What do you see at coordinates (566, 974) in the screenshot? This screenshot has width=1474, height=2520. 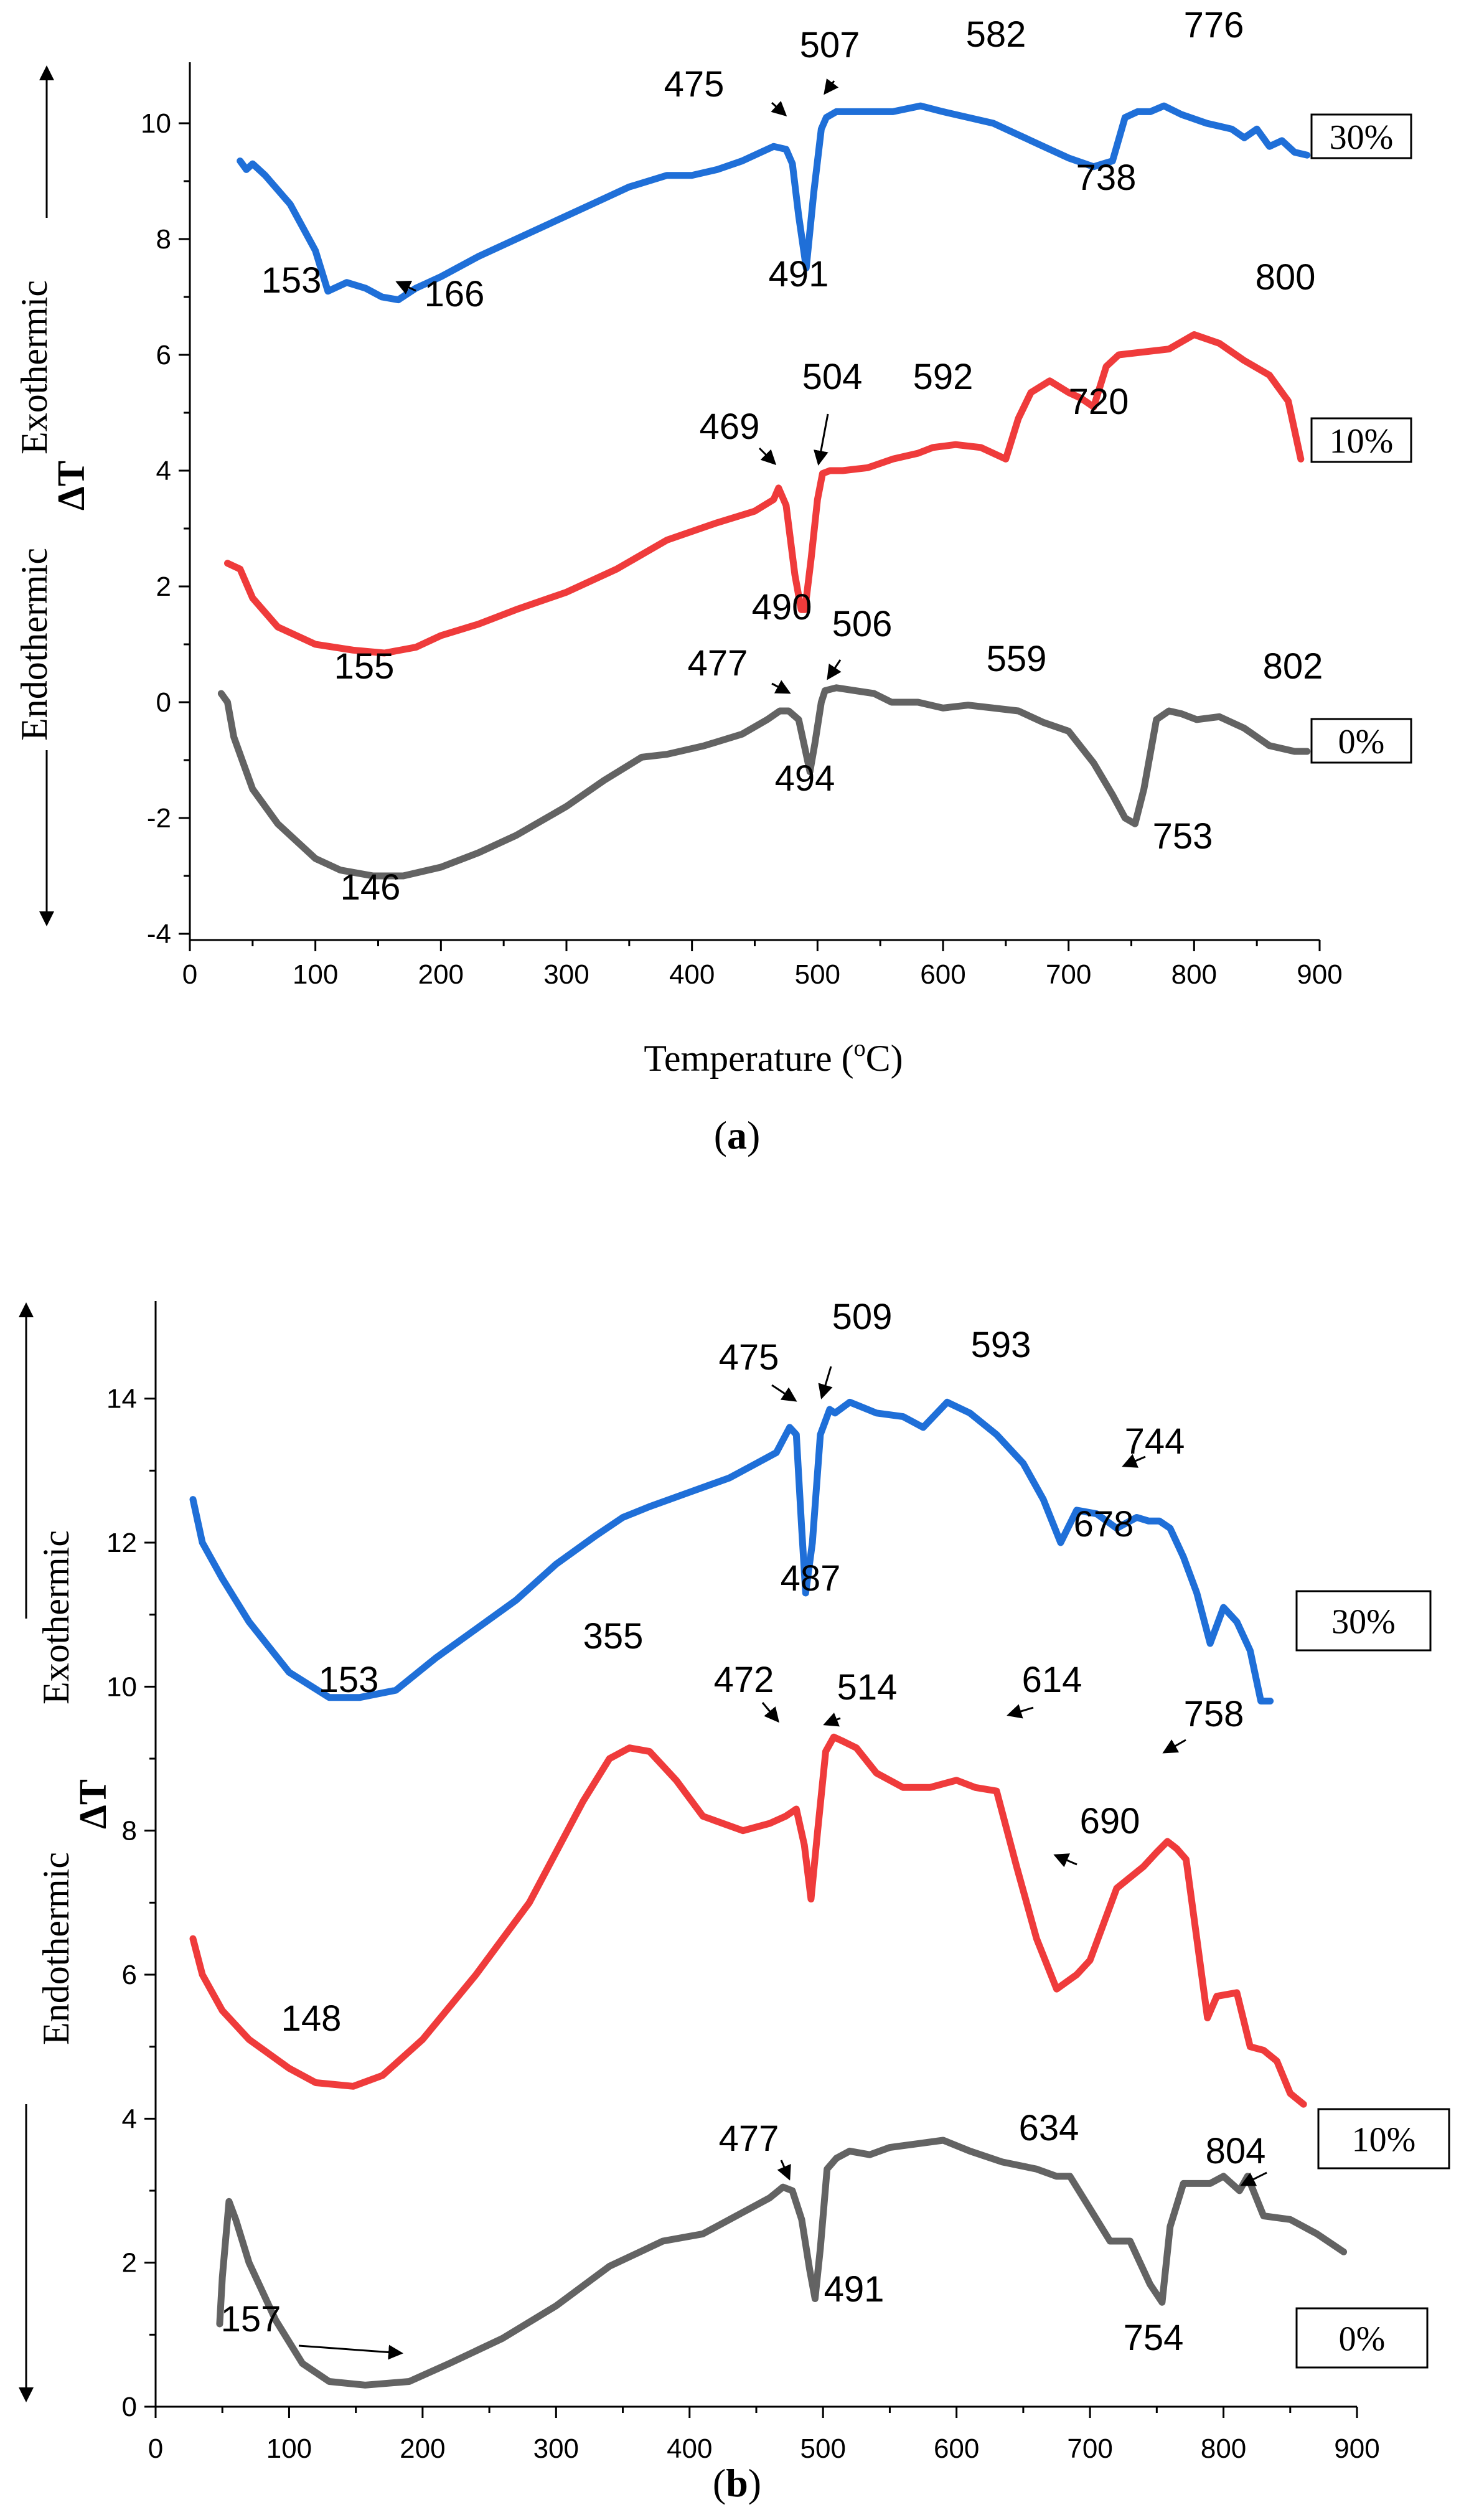 I see `x-tick-label: 300` at bounding box center [566, 974].